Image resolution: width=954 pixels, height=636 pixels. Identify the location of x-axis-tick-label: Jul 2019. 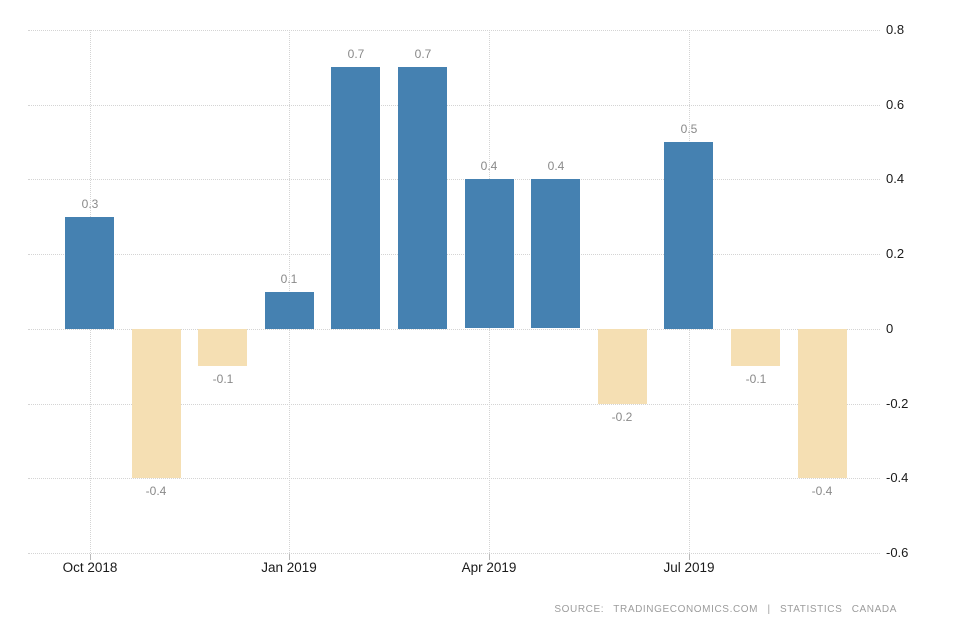
(689, 567).